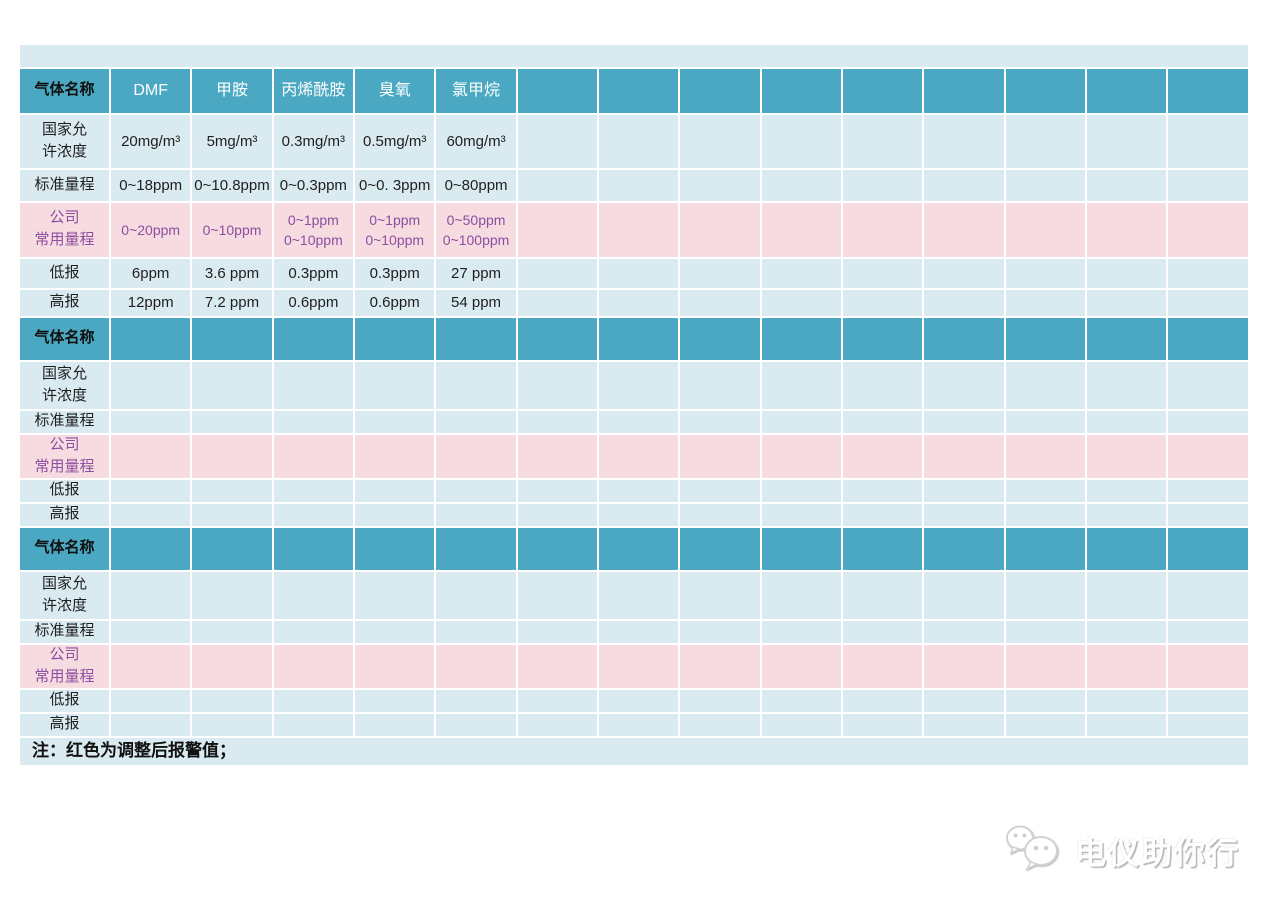 This screenshot has height=904, width=1280. I want to click on value-cell: 0~0.3ppm, so click(313, 185).